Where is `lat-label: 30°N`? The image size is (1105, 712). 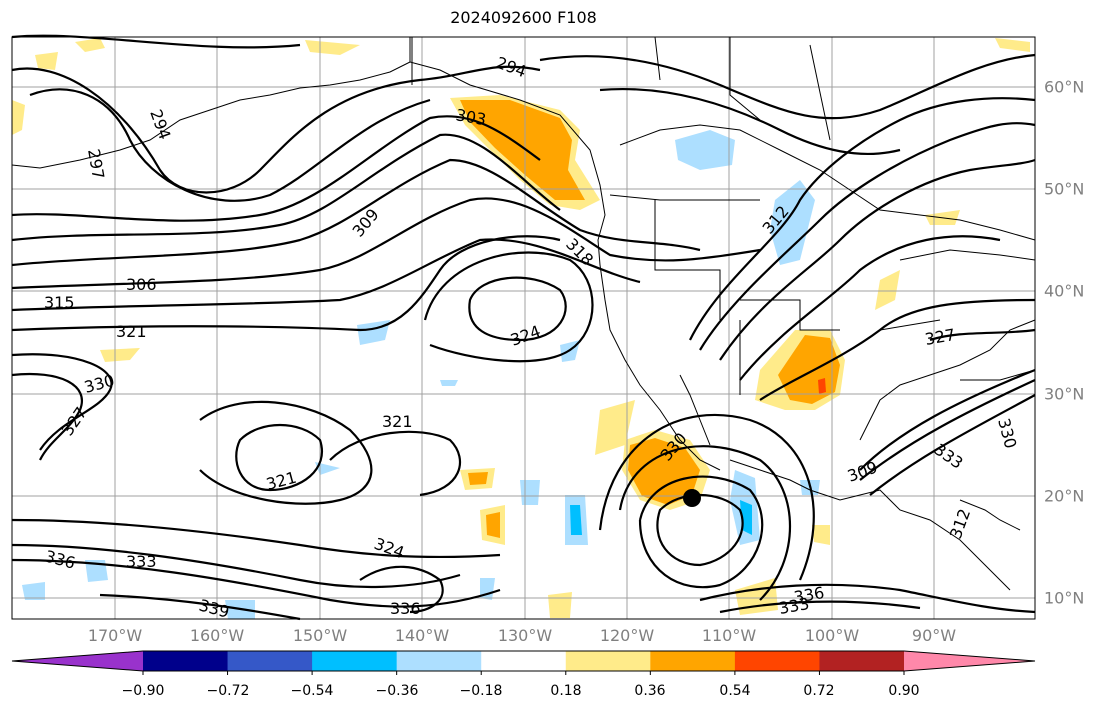 lat-label: 30°N is located at coordinates (1064, 394).